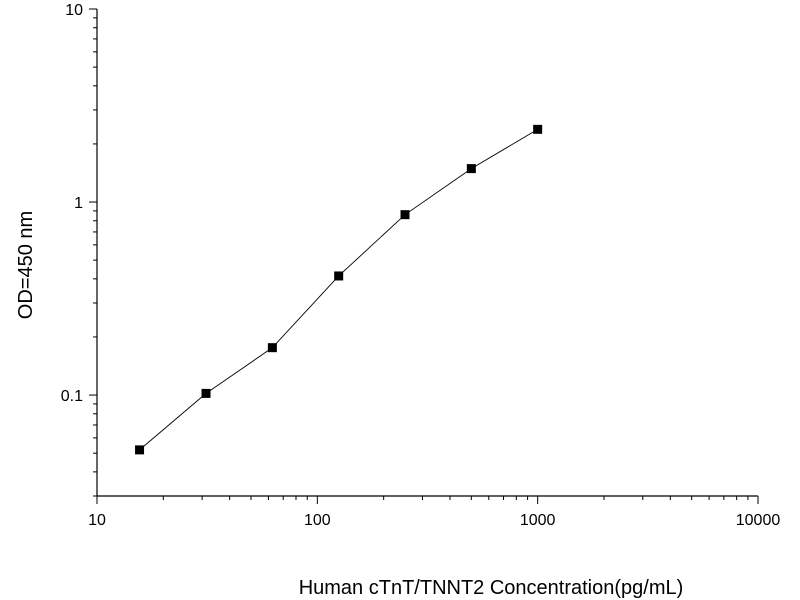  I want to click on y-tick-label: 1, so click(78, 203).